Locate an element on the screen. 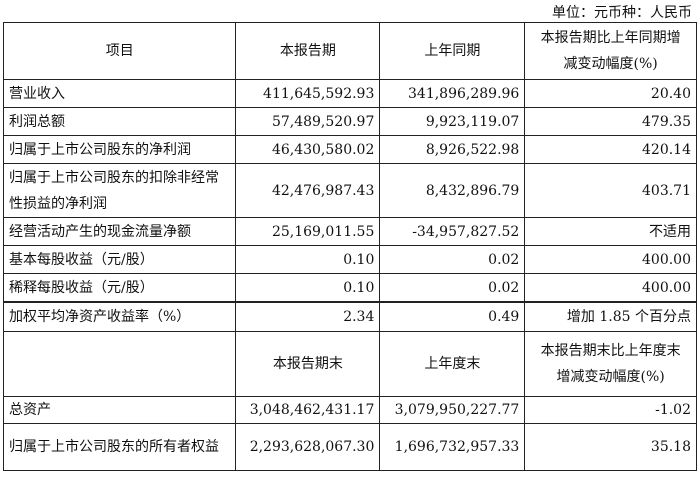 The height and width of the screenshot is (478, 700). header-cell: 上年同期 is located at coordinates (452, 51).